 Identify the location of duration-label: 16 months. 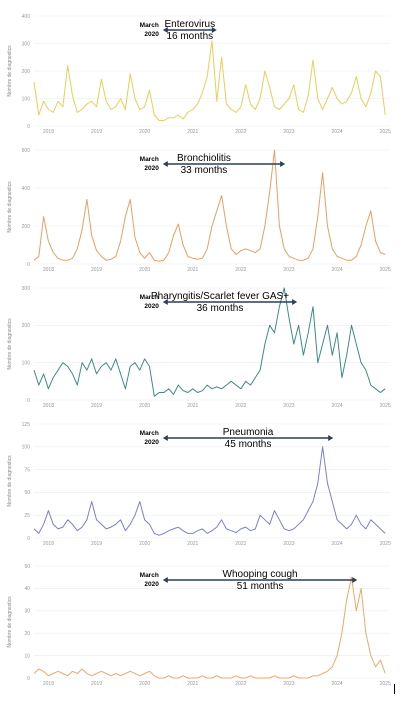
(189, 36).